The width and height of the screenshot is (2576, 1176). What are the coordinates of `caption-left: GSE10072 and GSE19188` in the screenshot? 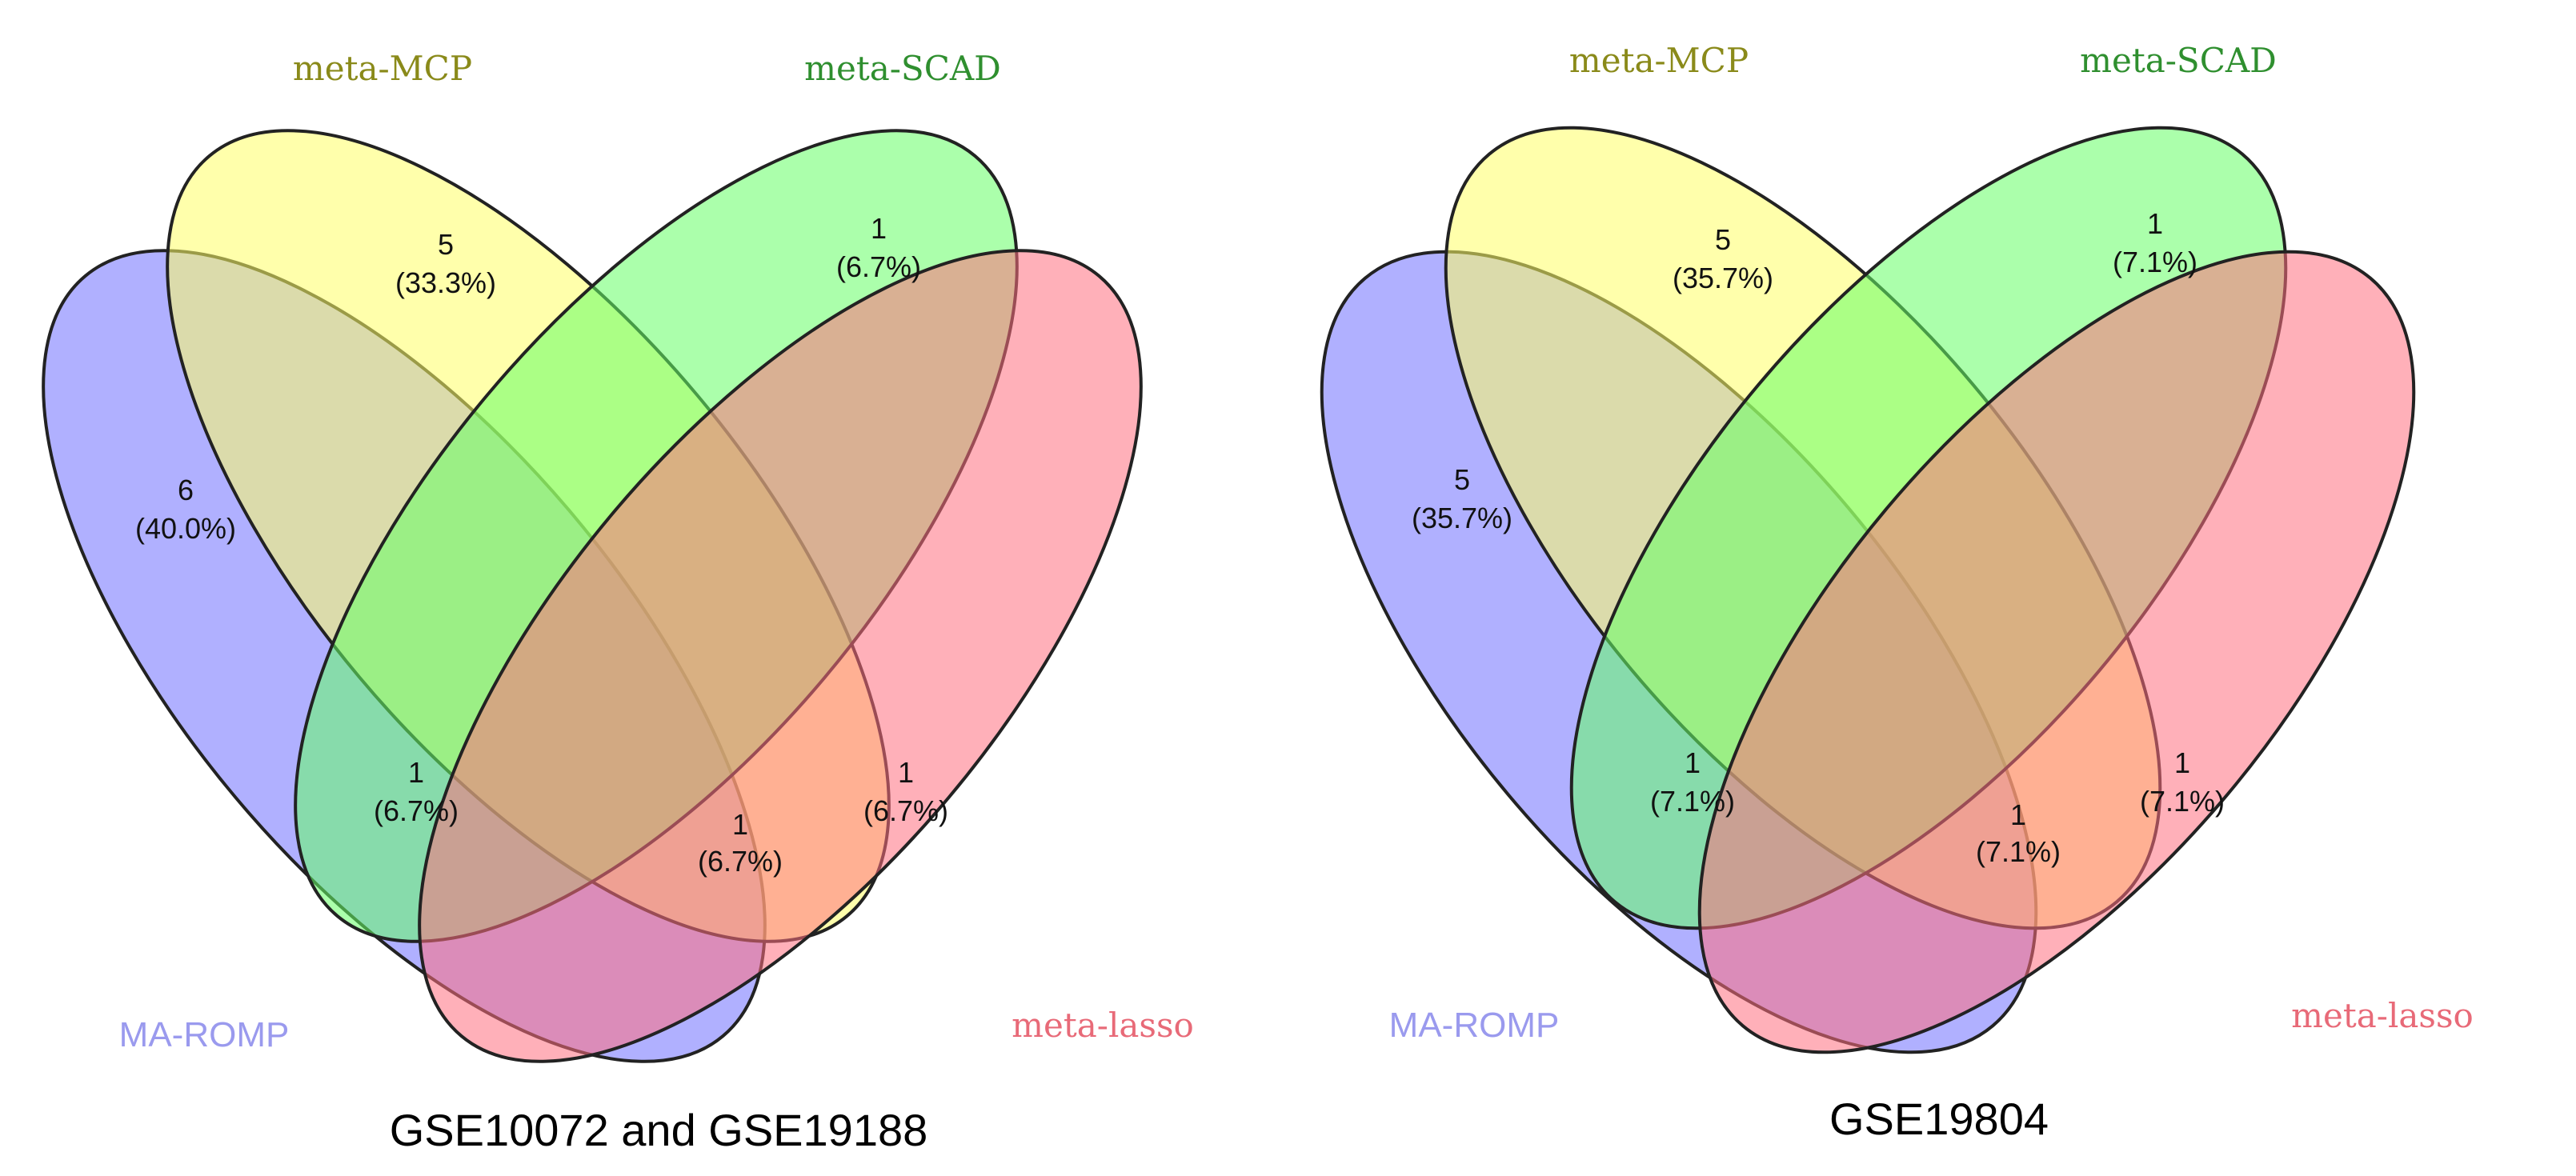 It's located at (659, 1130).